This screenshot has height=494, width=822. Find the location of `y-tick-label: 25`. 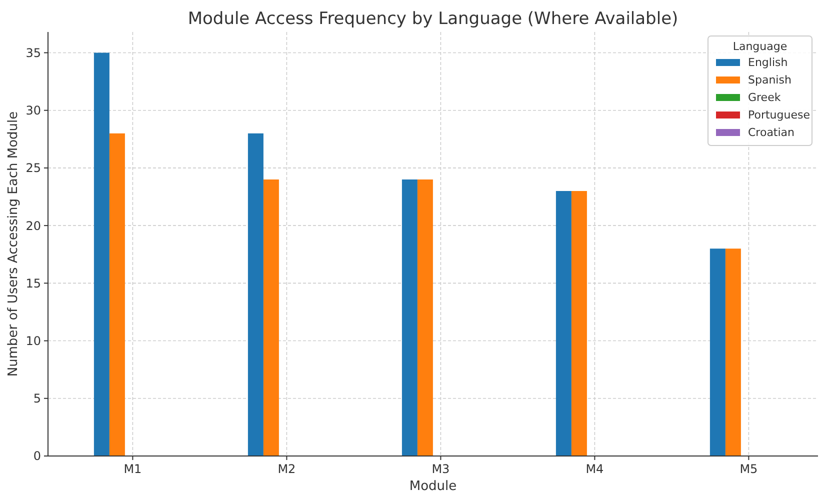

y-tick-label: 25 is located at coordinates (33, 168).